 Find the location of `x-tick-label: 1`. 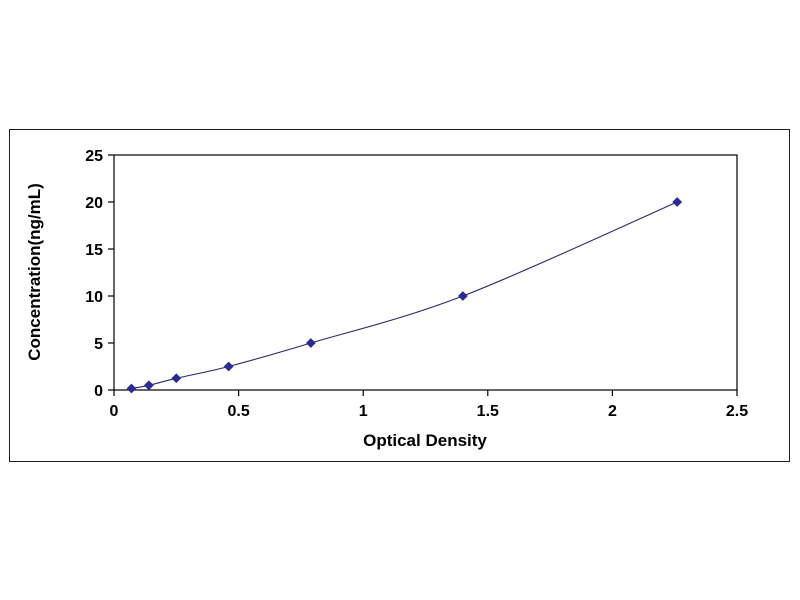

x-tick-label: 1 is located at coordinates (363, 411).